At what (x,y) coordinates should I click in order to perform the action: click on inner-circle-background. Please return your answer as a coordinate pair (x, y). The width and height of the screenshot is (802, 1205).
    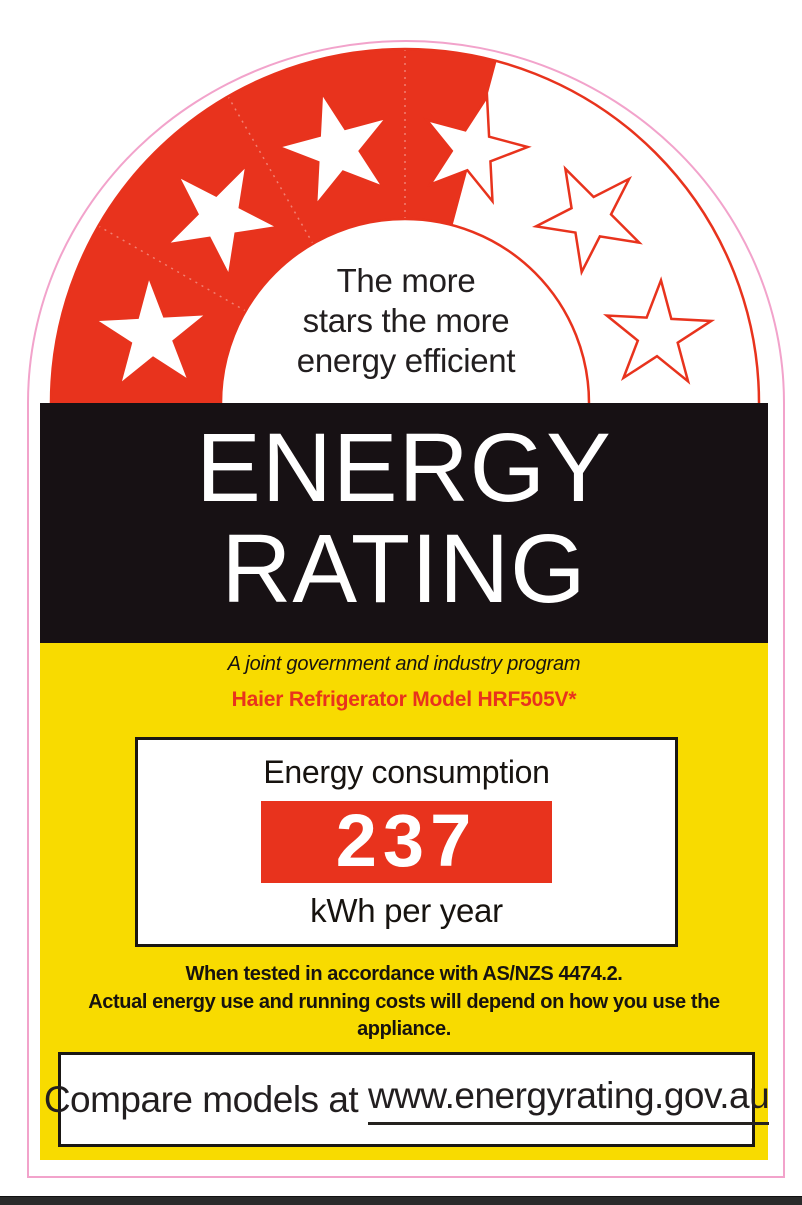
    Looking at the image, I should click on (405, 311).